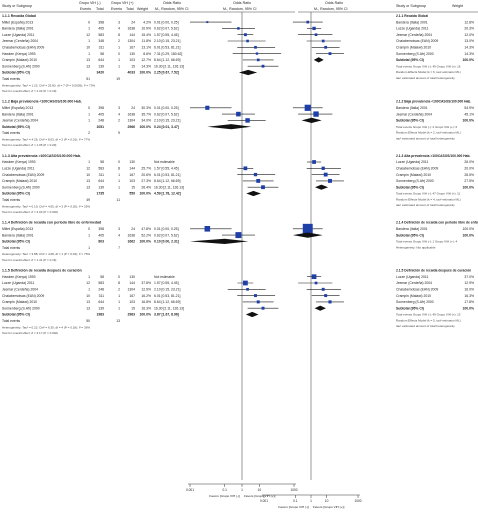 The image size is (478, 527). I want to click on right-study-weight: 37.0%, so click(469, 277).